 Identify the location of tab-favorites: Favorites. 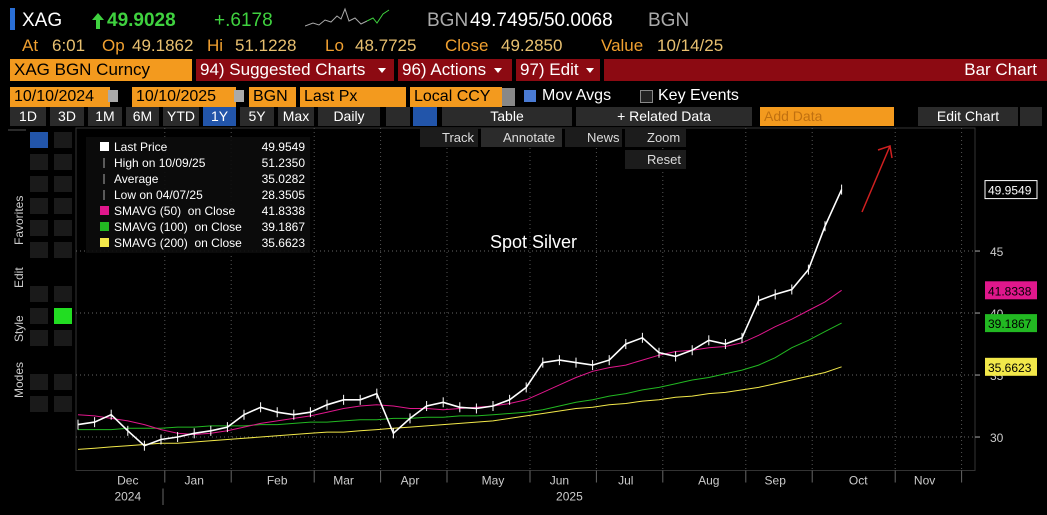
(19, 220).